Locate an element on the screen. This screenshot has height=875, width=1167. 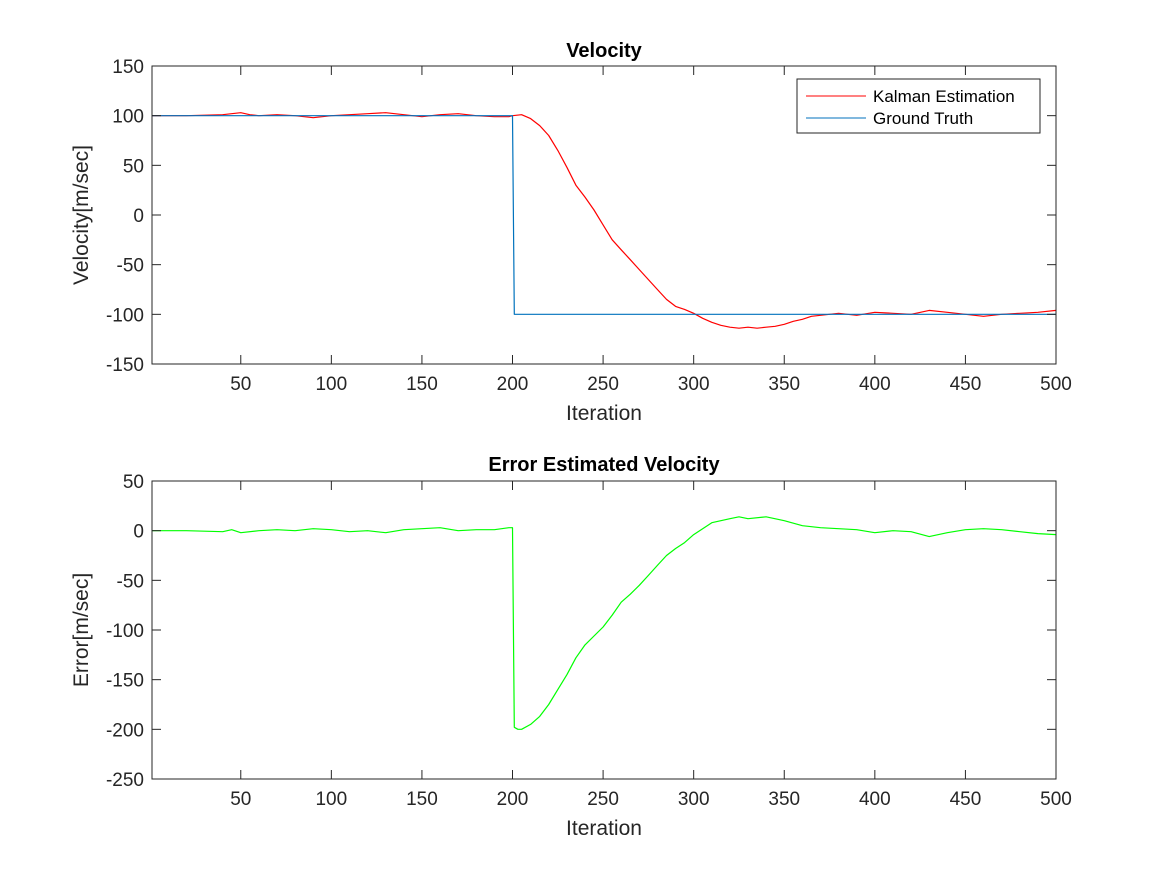
error-x-tick-label: 250 is located at coordinates (603, 799).